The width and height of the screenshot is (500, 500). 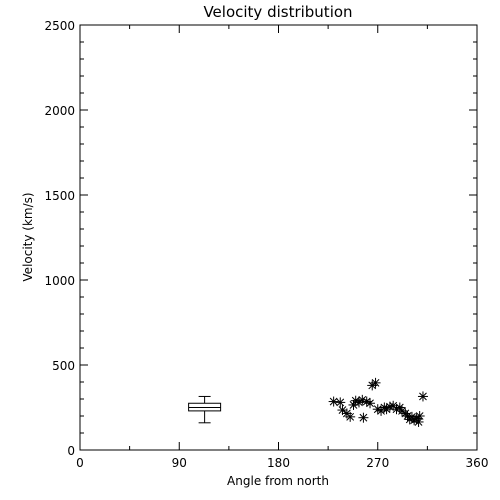 I want to click on data-points, so click(x=378, y=402).